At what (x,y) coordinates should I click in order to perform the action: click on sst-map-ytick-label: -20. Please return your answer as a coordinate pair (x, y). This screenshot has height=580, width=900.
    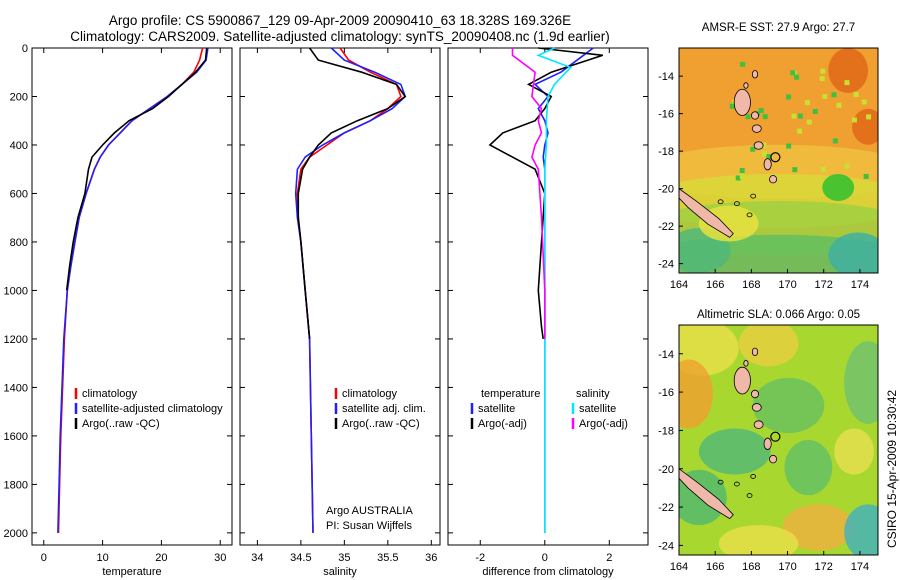
    Looking at the image, I should click on (666, 190).